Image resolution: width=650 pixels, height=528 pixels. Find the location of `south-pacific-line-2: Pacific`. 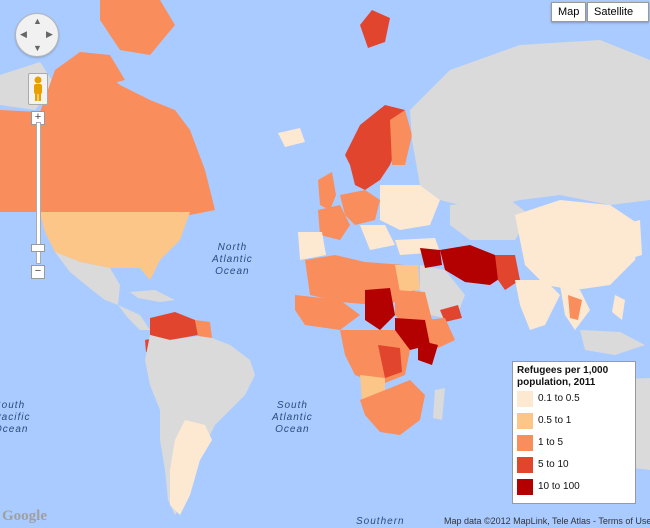

south-pacific-line-2: Pacific is located at coordinates (15, 417).